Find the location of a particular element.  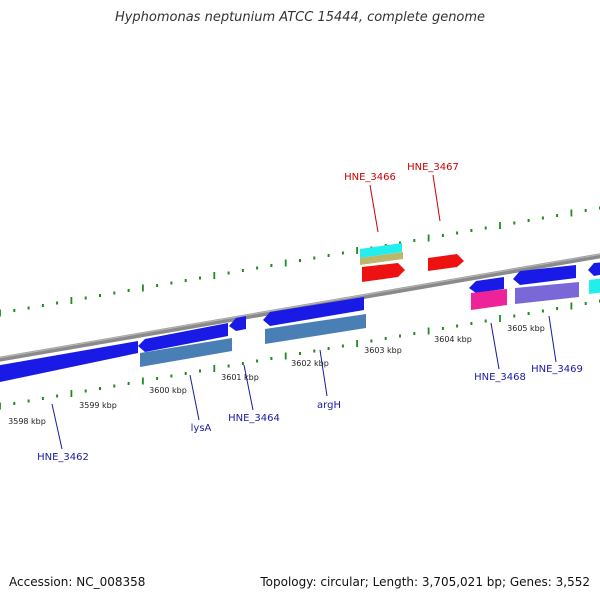

gene-label-hne3466: HNE_3466 is located at coordinates (370, 177).